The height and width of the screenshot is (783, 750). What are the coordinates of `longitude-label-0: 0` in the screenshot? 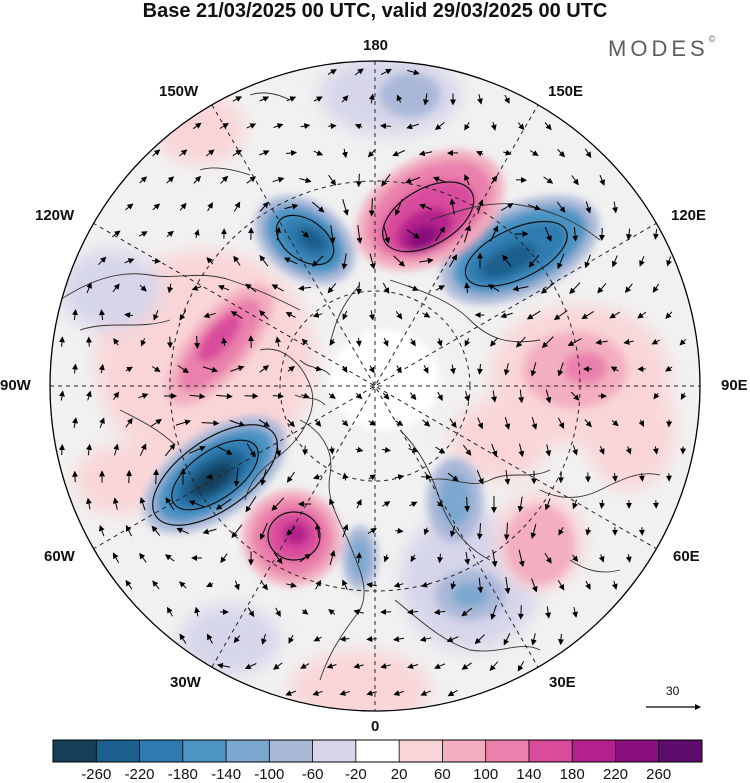 It's located at (375, 726).